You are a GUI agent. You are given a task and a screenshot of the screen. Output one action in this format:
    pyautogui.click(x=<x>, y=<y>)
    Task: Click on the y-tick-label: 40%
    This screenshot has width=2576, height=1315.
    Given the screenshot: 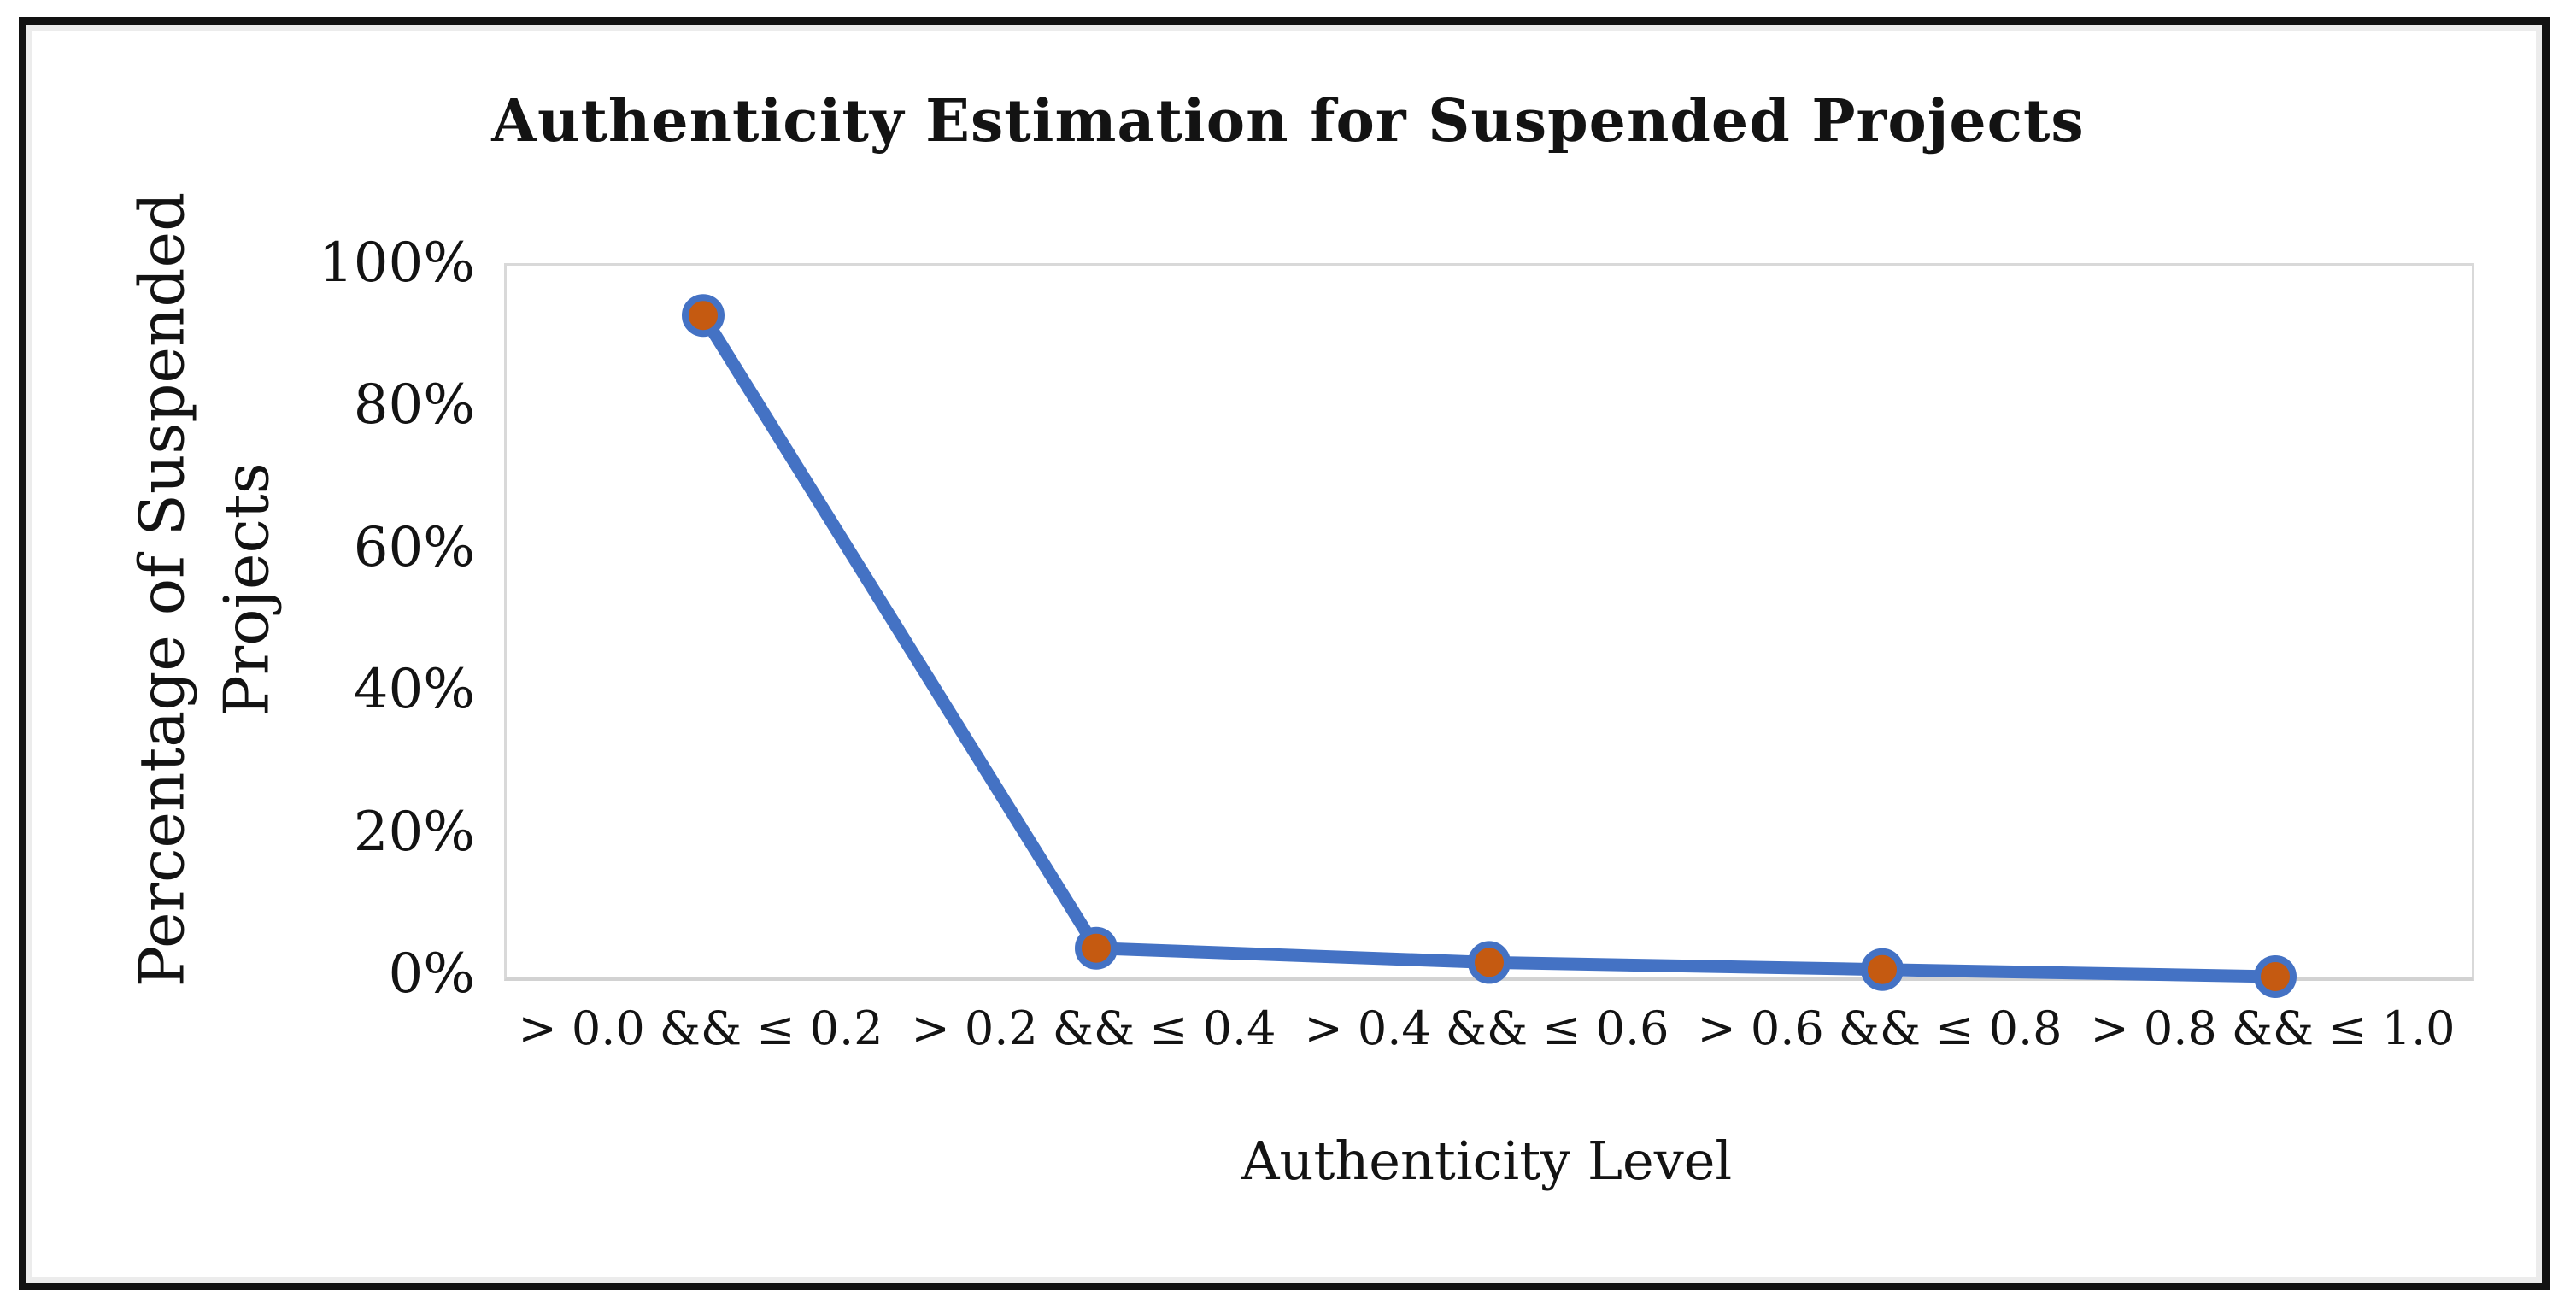 What is the action you would take?
    pyautogui.click(x=414, y=690)
    